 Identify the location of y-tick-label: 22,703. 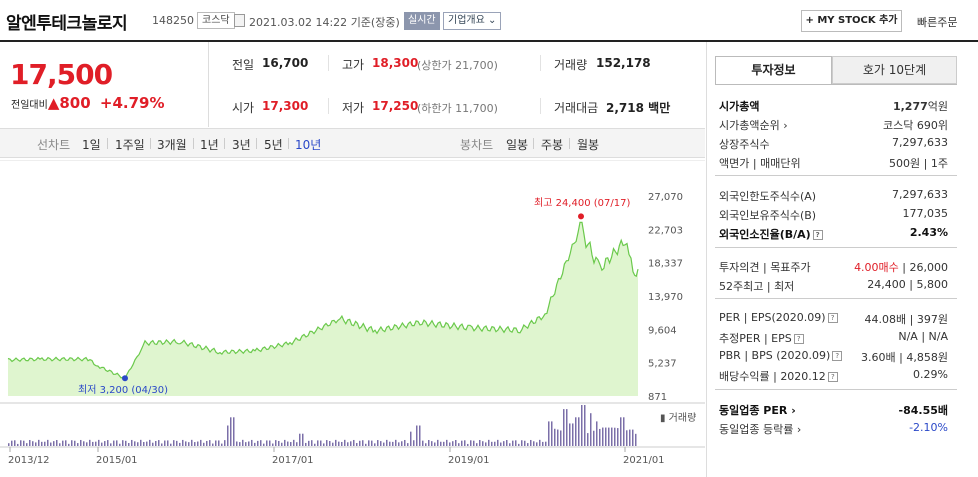
(665, 230).